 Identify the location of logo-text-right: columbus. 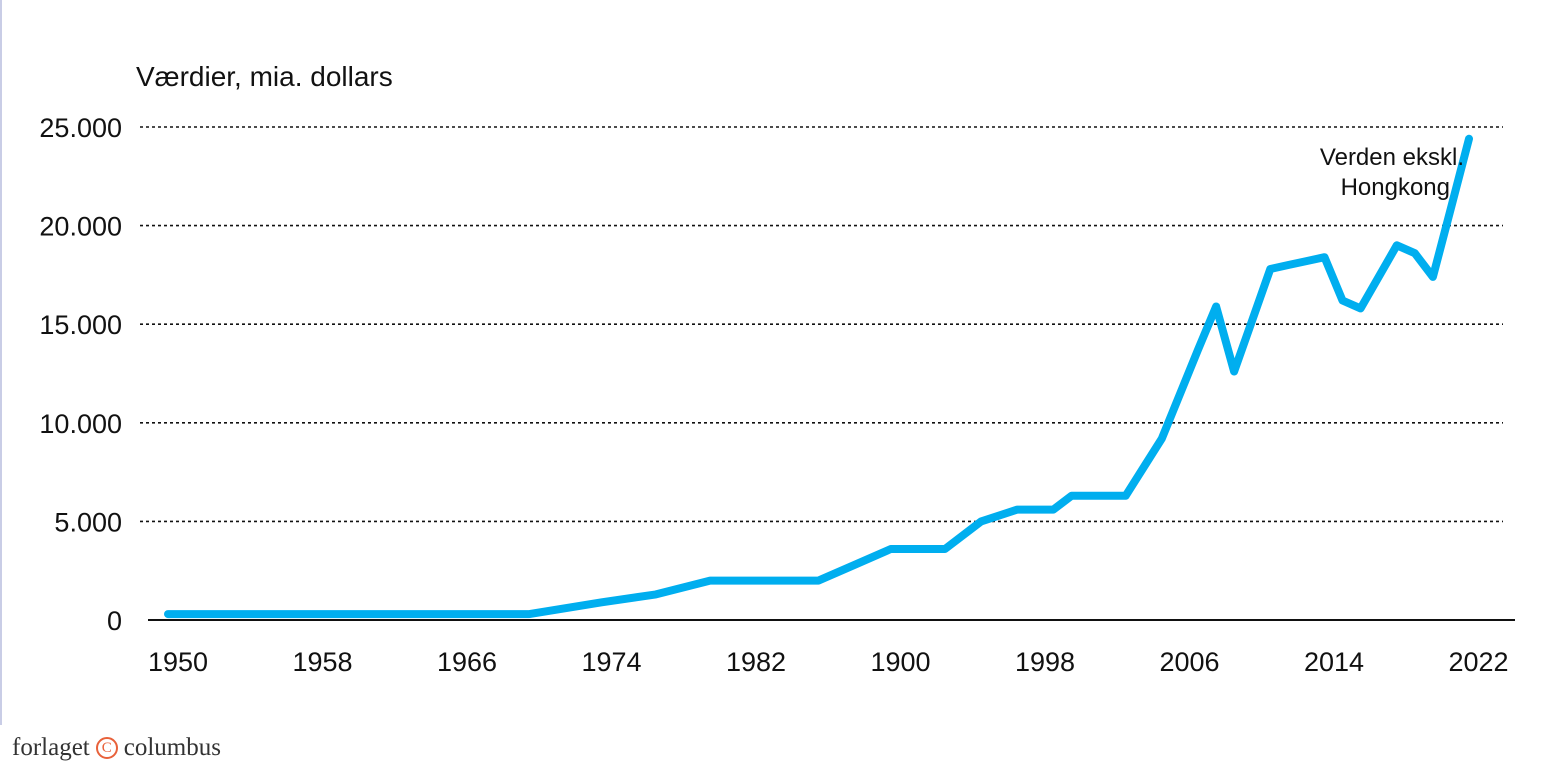
(172, 747).